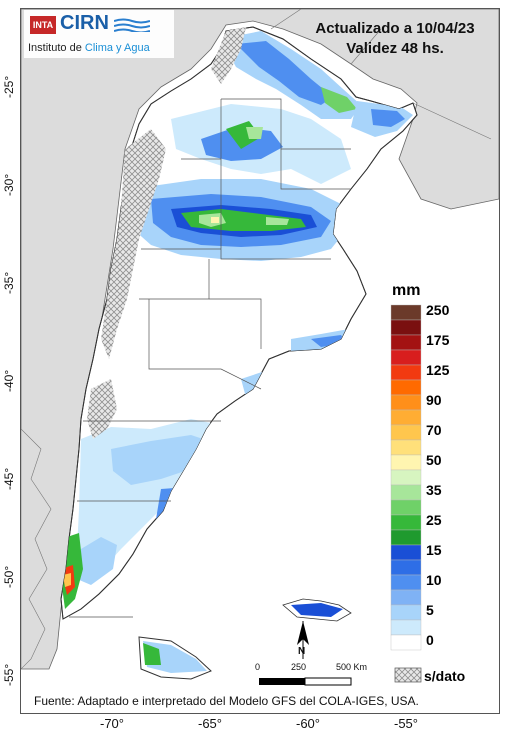 The image size is (506, 736). What do you see at coordinates (352, 667) in the screenshot?
I see `scale-label-500: 500 Km` at bounding box center [352, 667].